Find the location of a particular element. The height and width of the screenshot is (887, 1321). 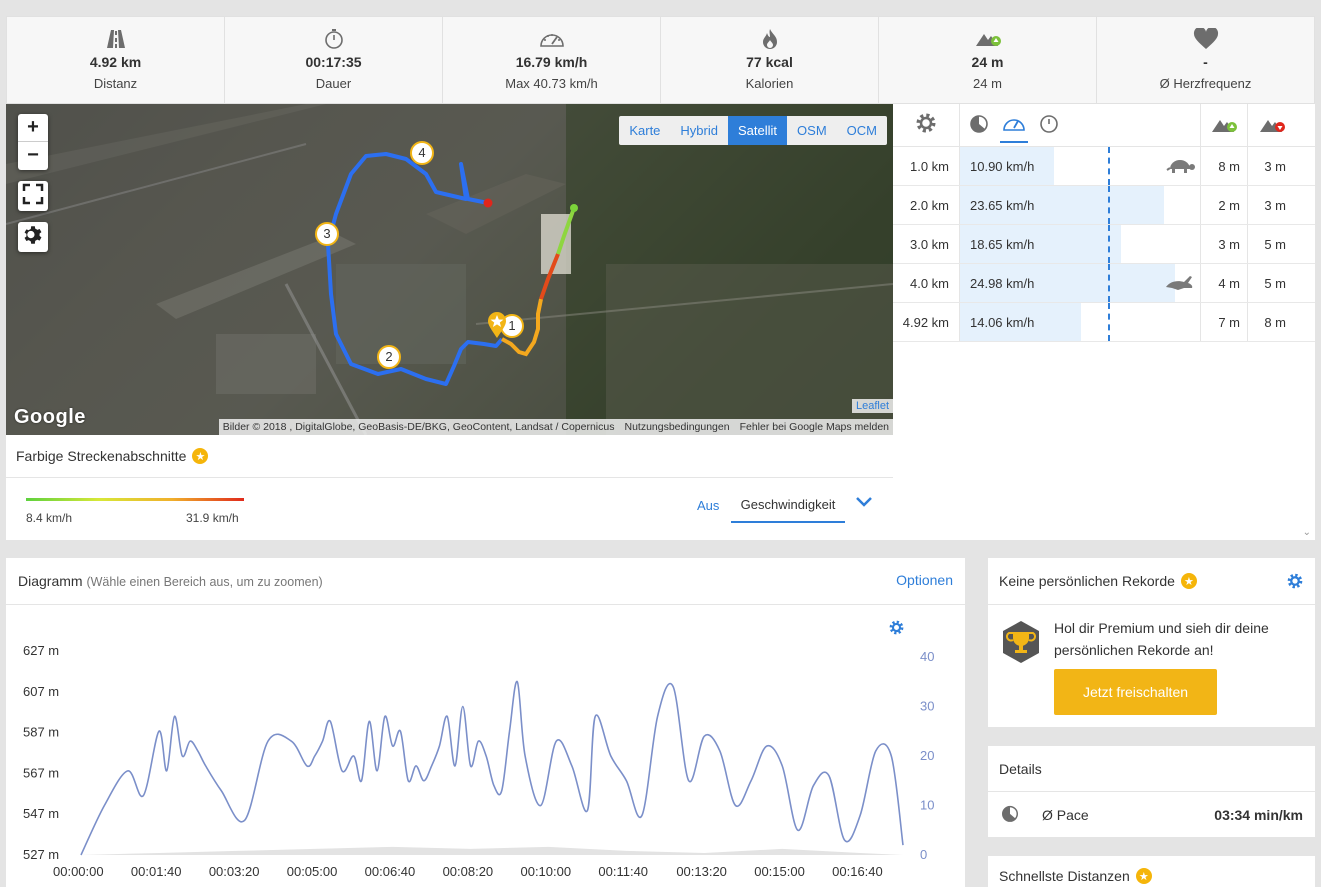

gradient-min-label: 8.4 km/h is located at coordinates (49, 518).